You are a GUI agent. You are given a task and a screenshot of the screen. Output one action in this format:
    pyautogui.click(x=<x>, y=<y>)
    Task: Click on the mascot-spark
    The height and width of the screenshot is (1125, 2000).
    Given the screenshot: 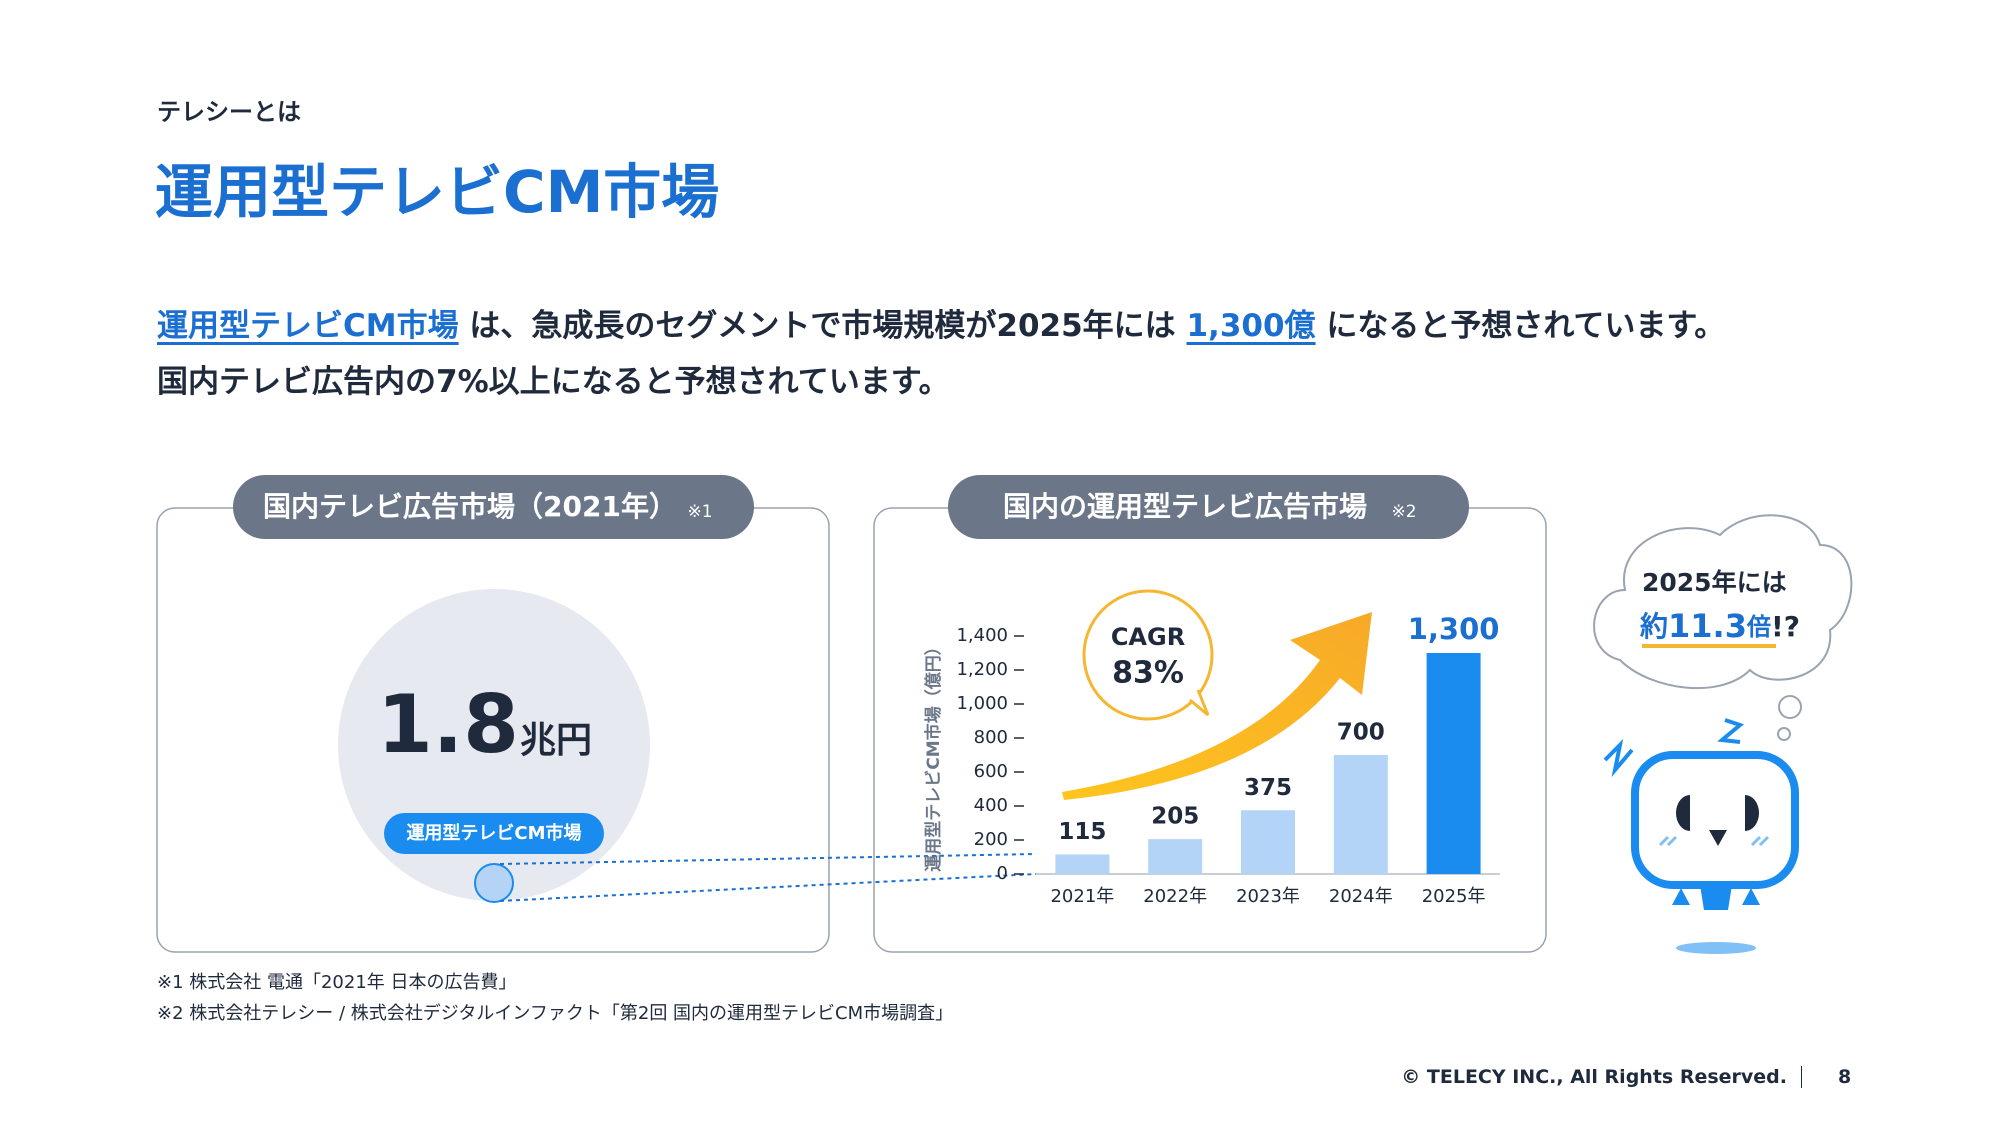 What is the action you would take?
    pyautogui.click(x=1674, y=748)
    